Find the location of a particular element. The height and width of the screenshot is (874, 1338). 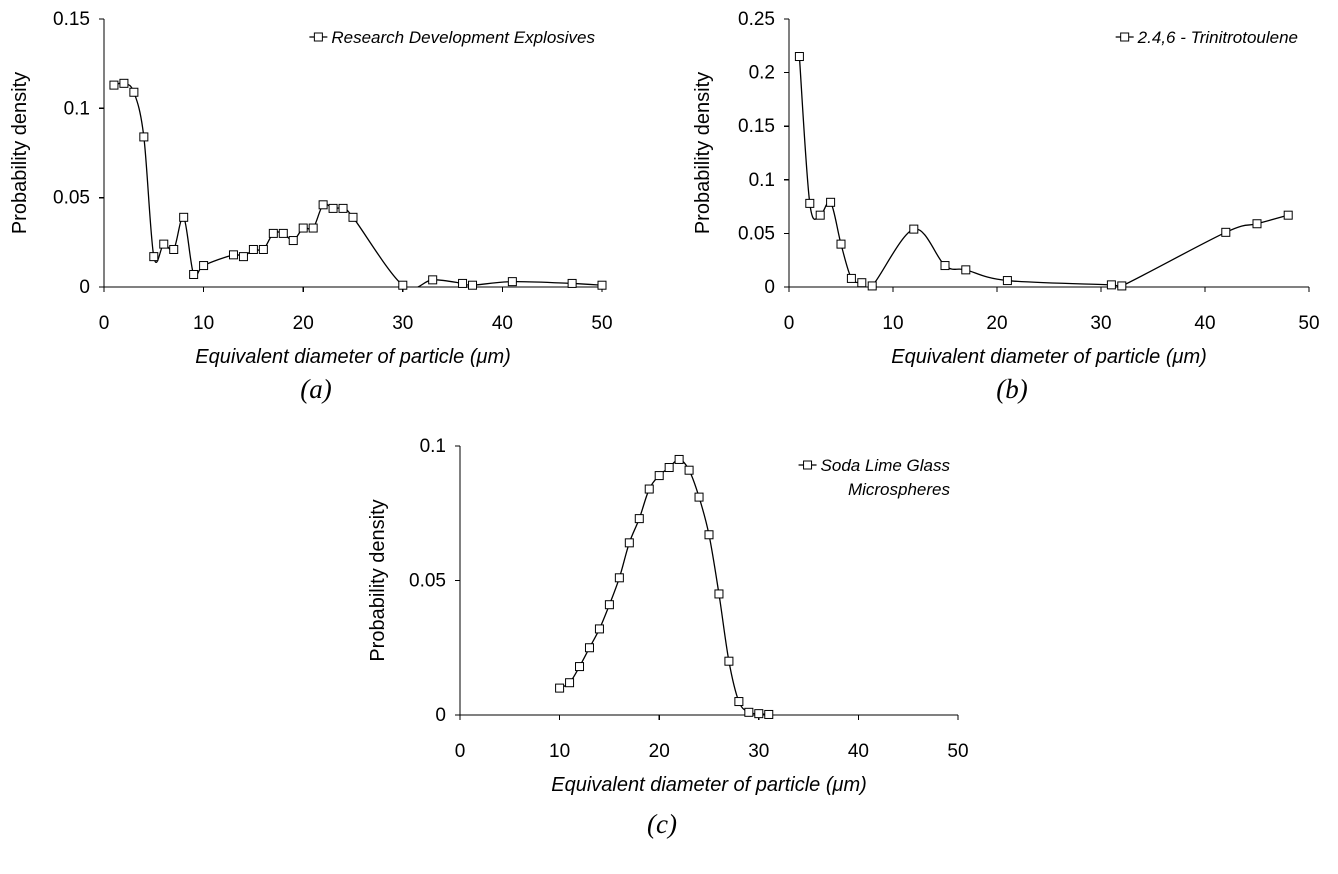

legend-label: Research Development Explosives is located at coordinates (463, 37).